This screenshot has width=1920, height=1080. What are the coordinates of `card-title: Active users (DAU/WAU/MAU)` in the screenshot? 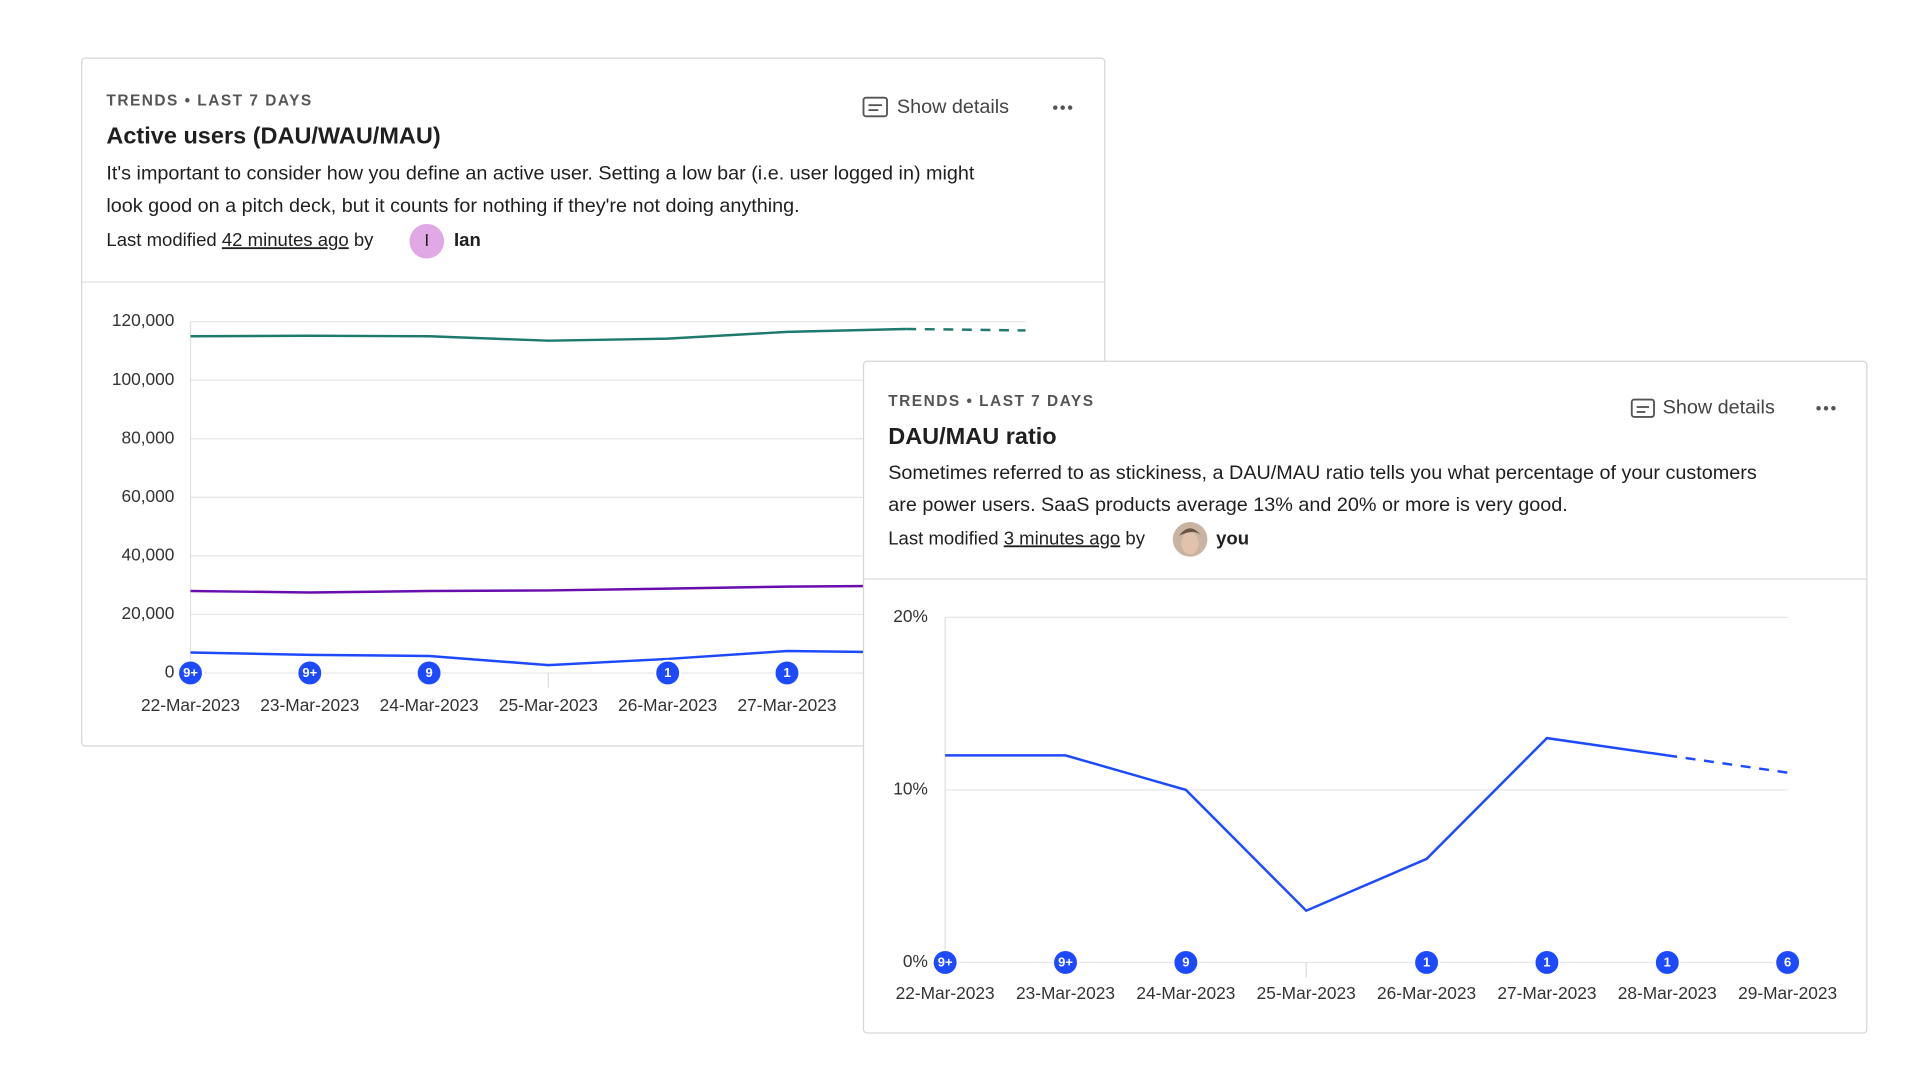 It's located at (273, 136).